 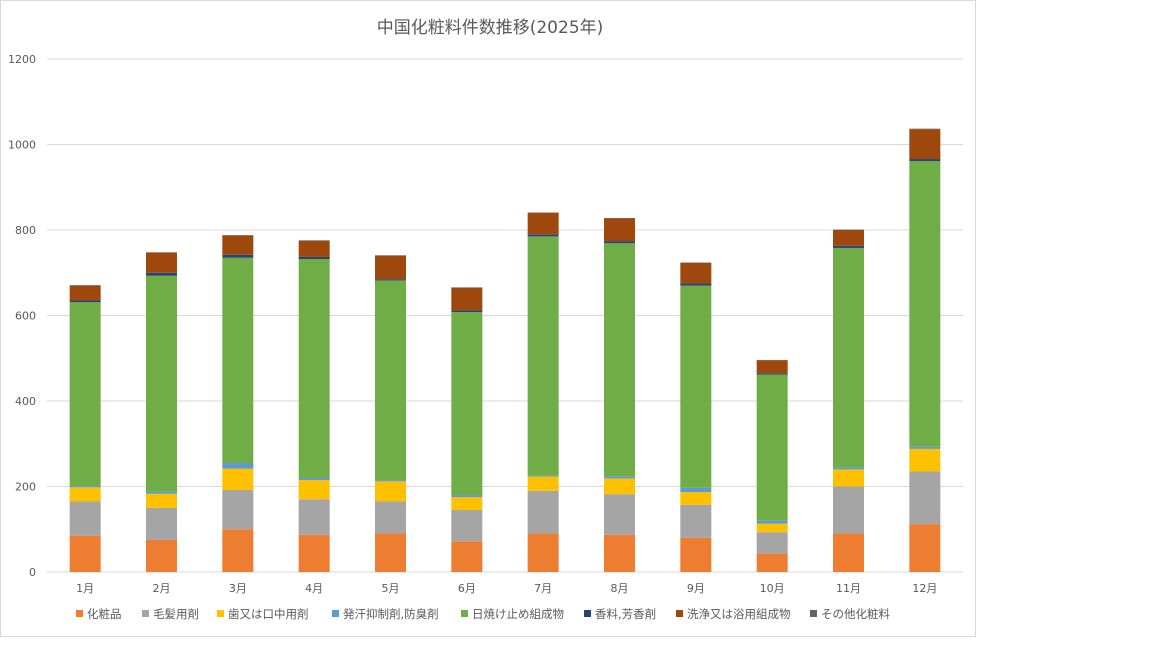 What do you see at coordinates (625, 614) in the screenshot?
I see `legend-label: 香料,芳香剤` at bounding box center [625, 614].